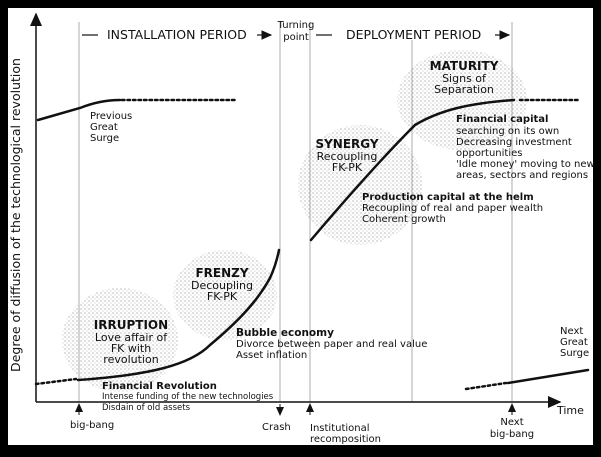 The image size is (601, 457). Describe the element at coordinates (296, 25) in the screenshot. I see `turning-point-line-1: Turning` at that location.